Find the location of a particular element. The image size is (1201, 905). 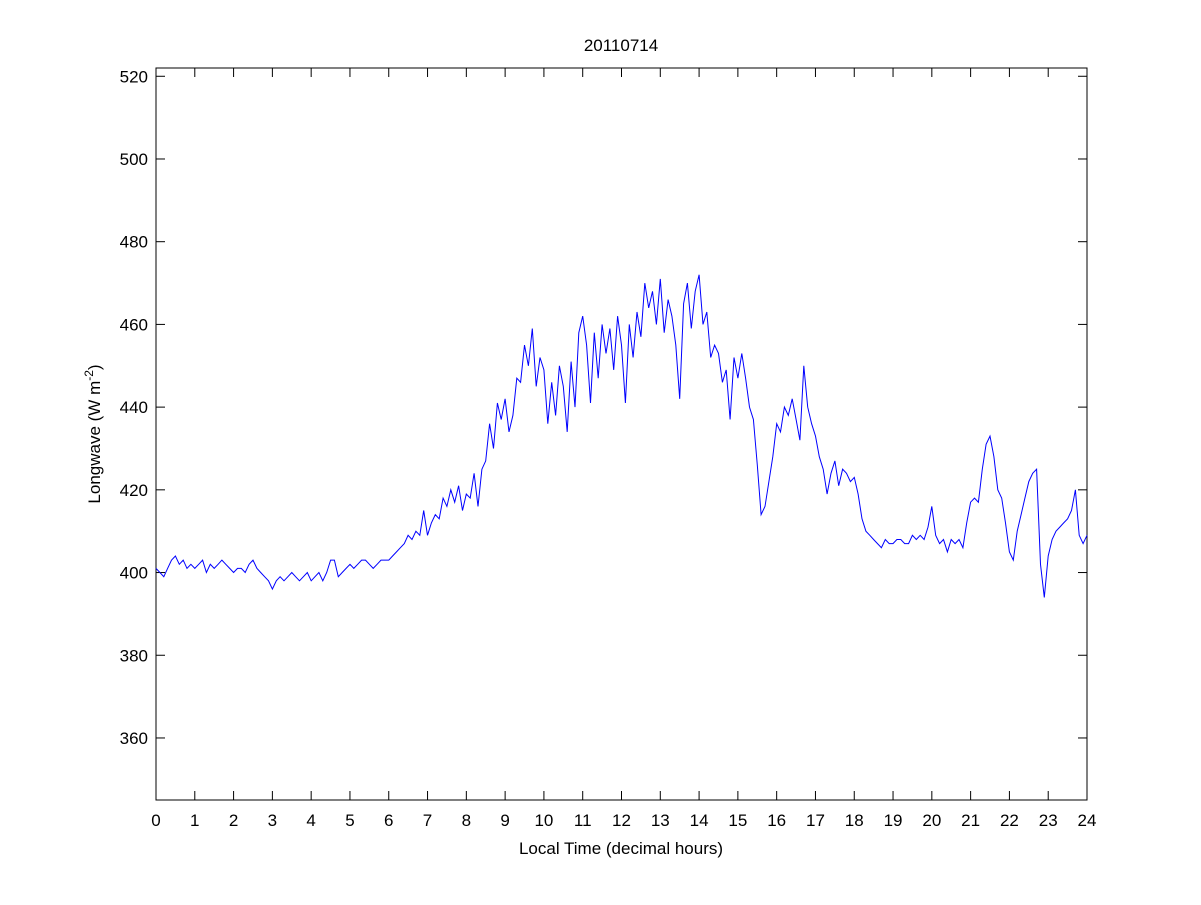

y-axis-label-main: Longwave (W m is located at coordinates (94, 442).